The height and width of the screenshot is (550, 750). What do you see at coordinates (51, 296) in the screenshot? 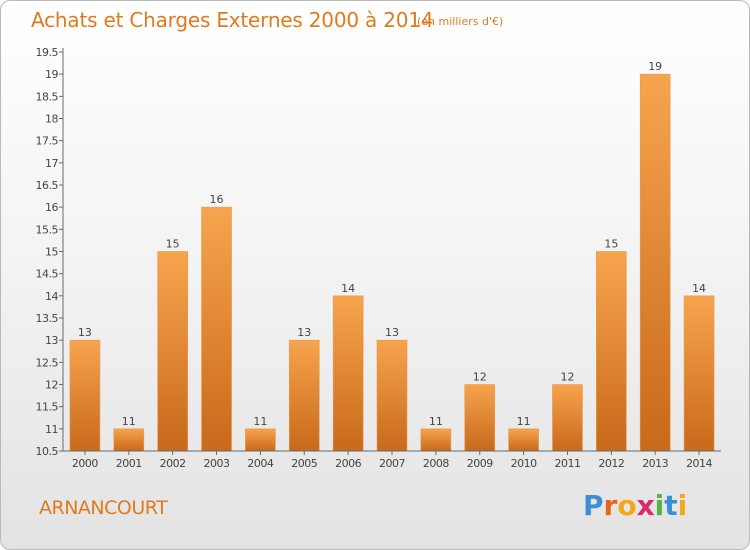
I see `y-tick-label: 14` at bounding box center [51, 296].